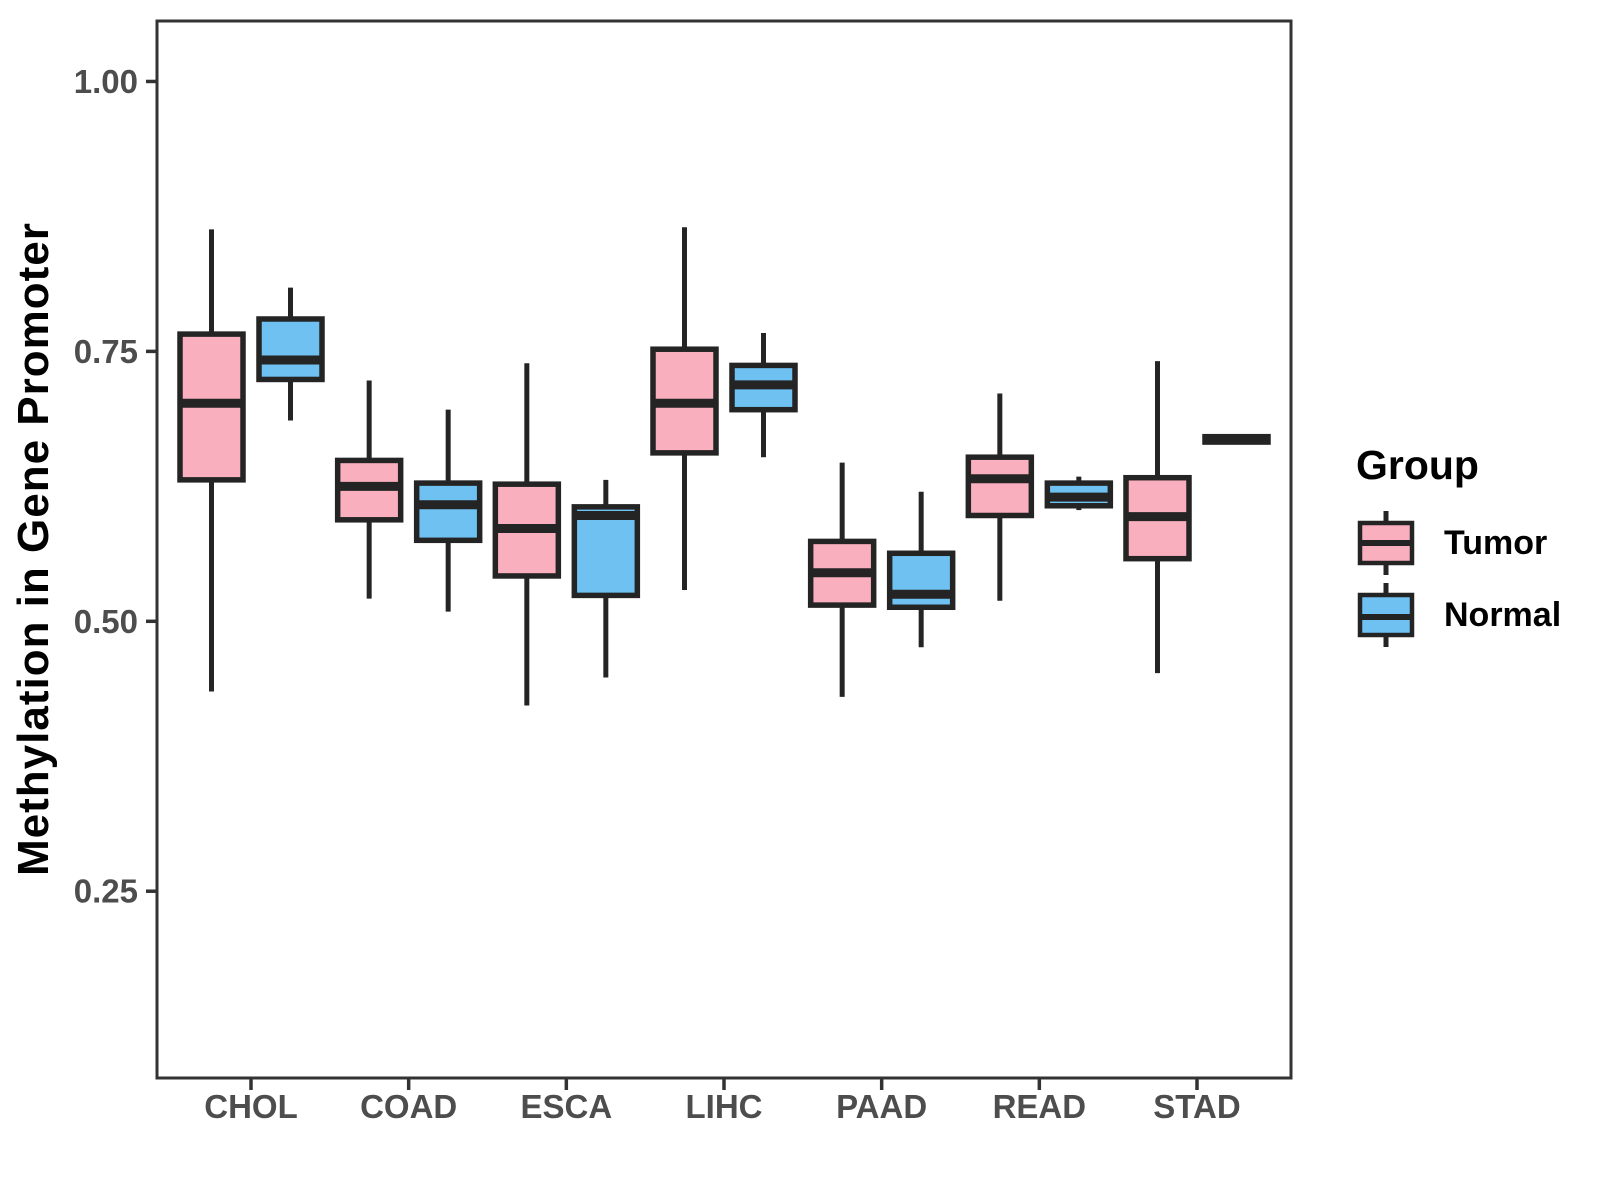 This screenshot has width=1600, height=1200. I want to click on x-tick-label: PAAD, so click(881, 1106).